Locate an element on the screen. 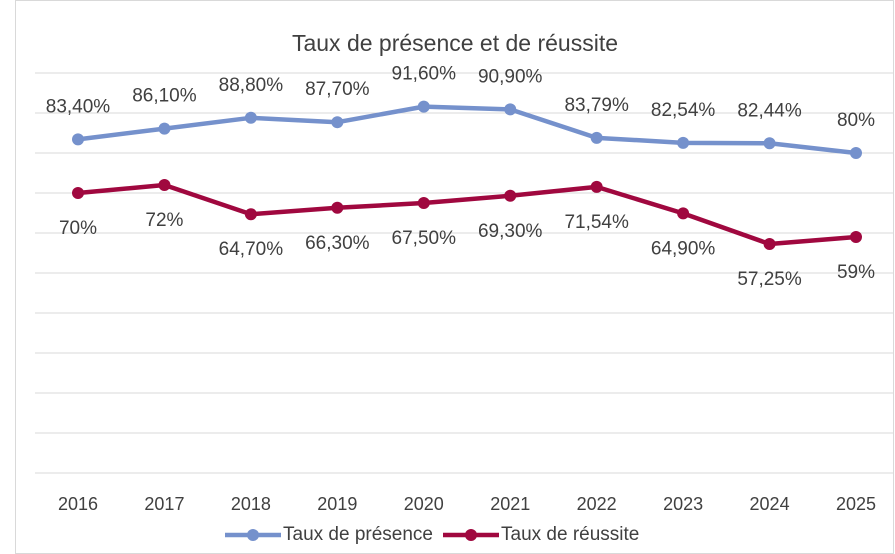 The width and height of the screenshot is (895, 554). x-tick-label: 2024 is located at coordinates (770, 504).